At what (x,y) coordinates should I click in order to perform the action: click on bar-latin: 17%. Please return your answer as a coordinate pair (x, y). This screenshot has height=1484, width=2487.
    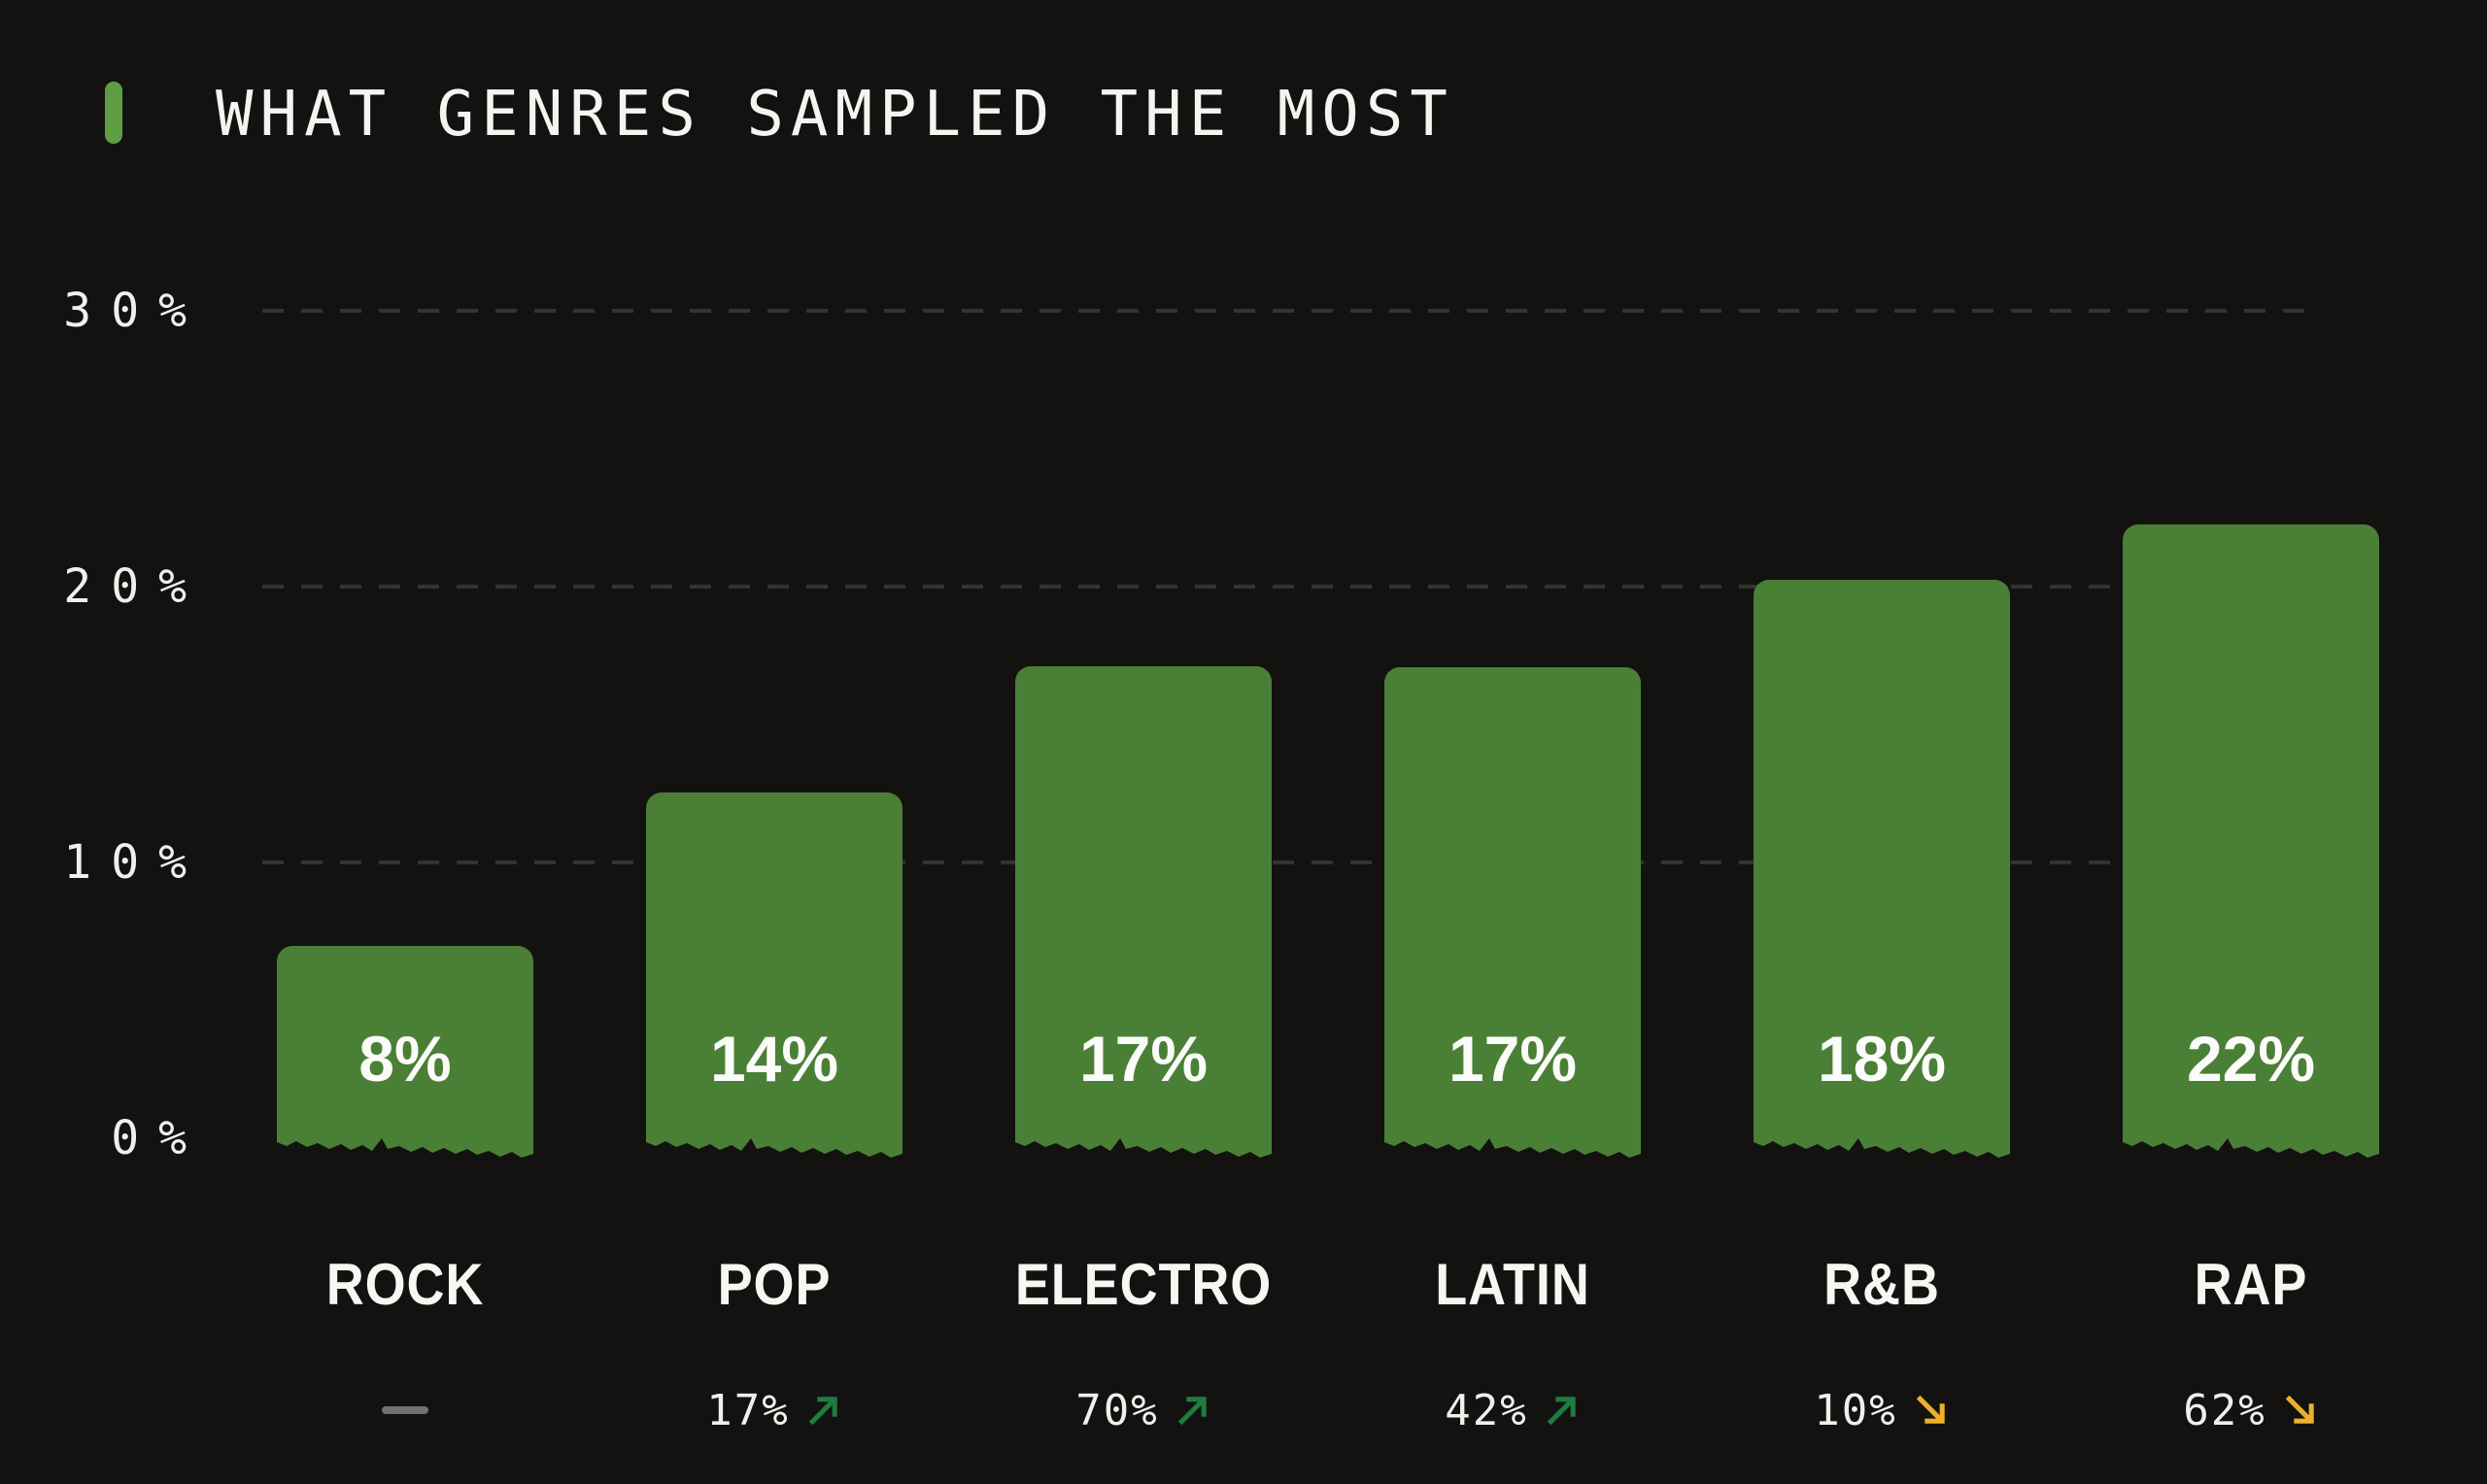
    Looking at the image, I should click on (1512, 915).